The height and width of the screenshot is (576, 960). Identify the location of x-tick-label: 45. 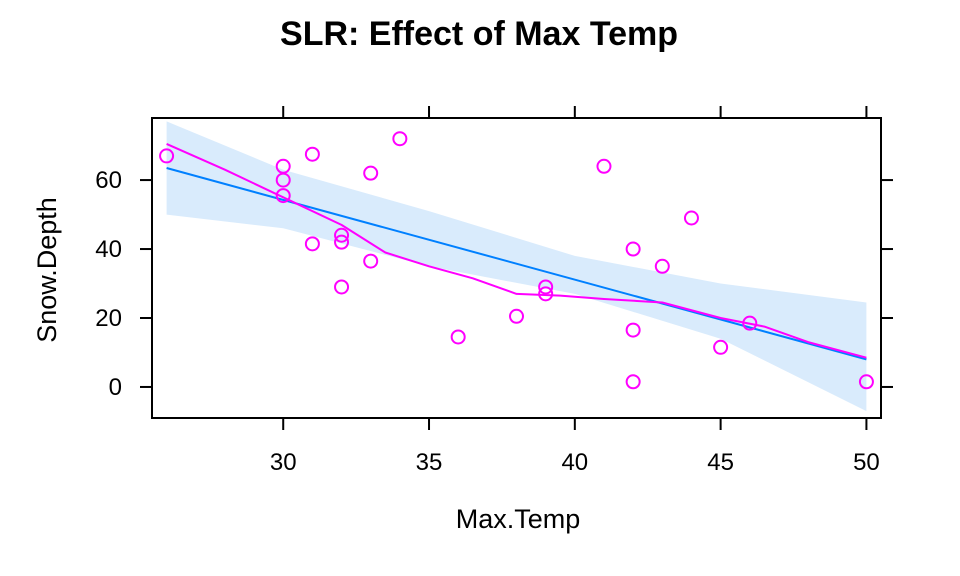
(720, 462).